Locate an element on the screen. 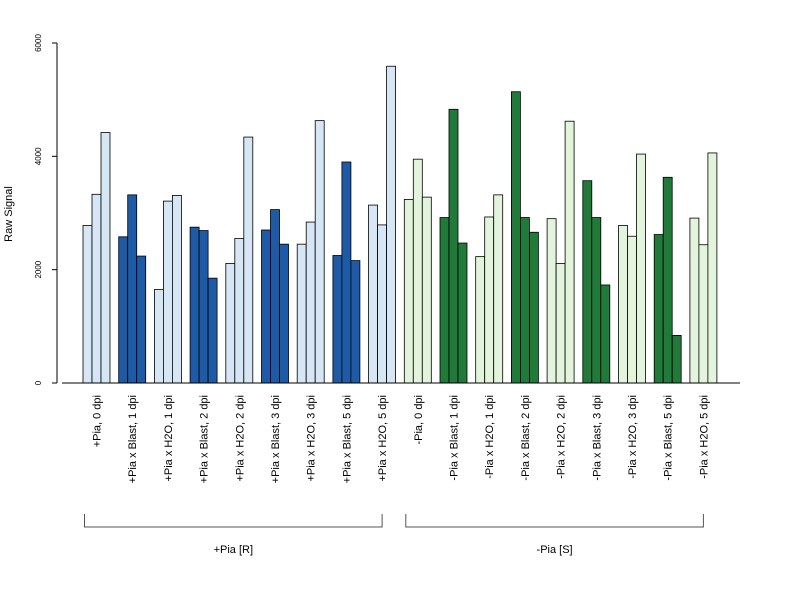  y-tick-label: 0 is located at coordinates (38, 382).